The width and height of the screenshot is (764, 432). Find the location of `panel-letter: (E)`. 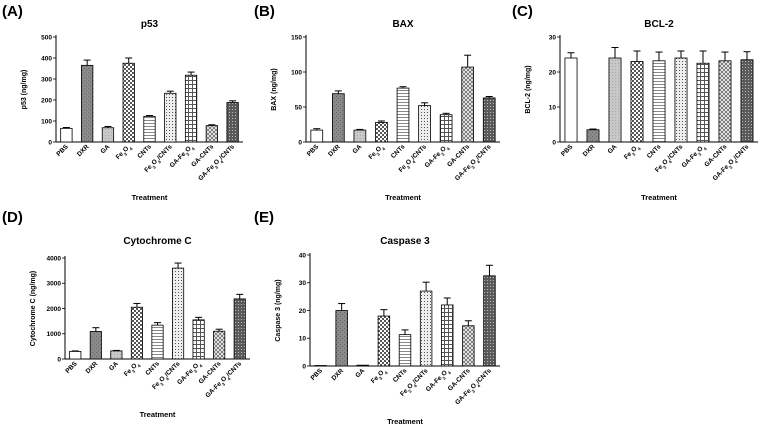

panel-letter: (E) is located at coordinates (264, 217).